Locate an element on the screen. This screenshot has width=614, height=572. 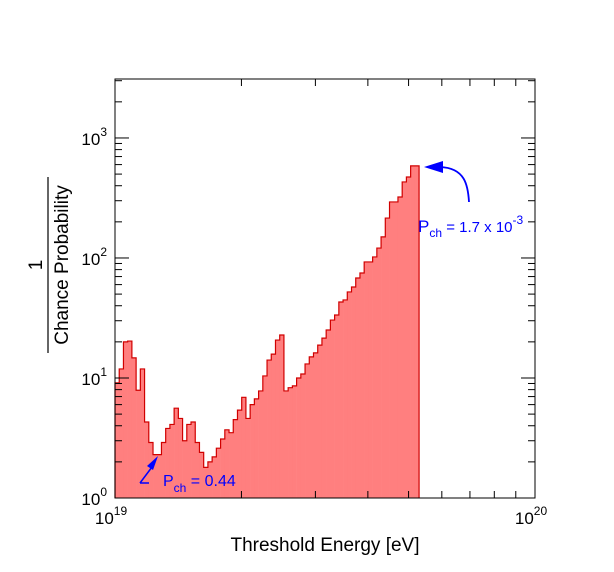
y-tick-label: 10² is located at coordinates (94, 257).